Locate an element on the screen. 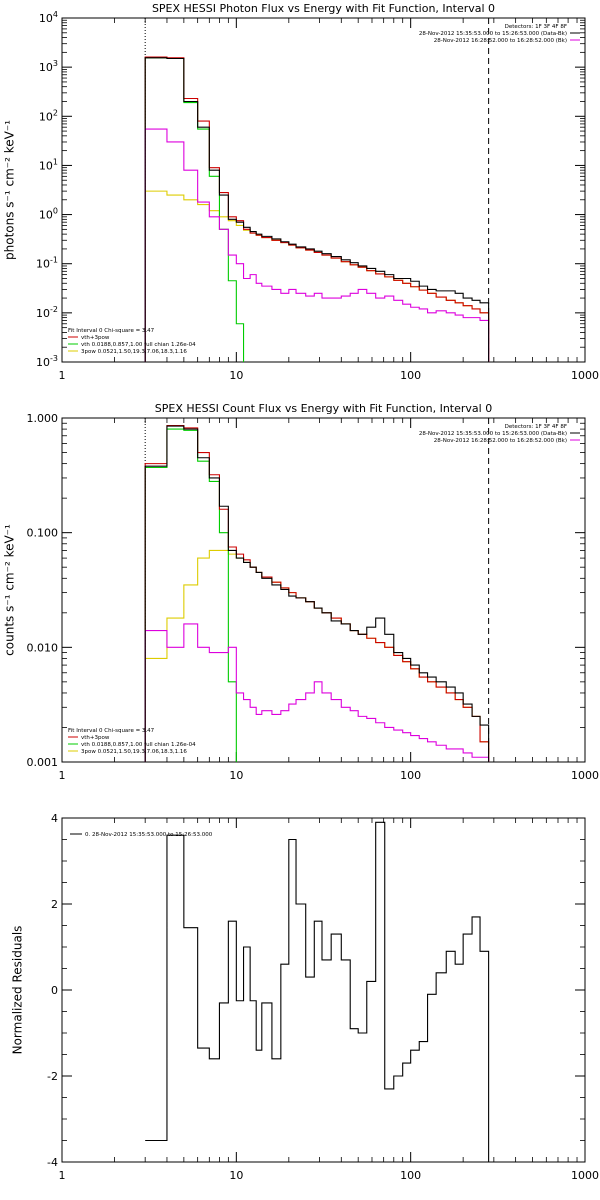 This screenshot has width=600, height=1200. series-data-bk is located at coordinates (317, 209).